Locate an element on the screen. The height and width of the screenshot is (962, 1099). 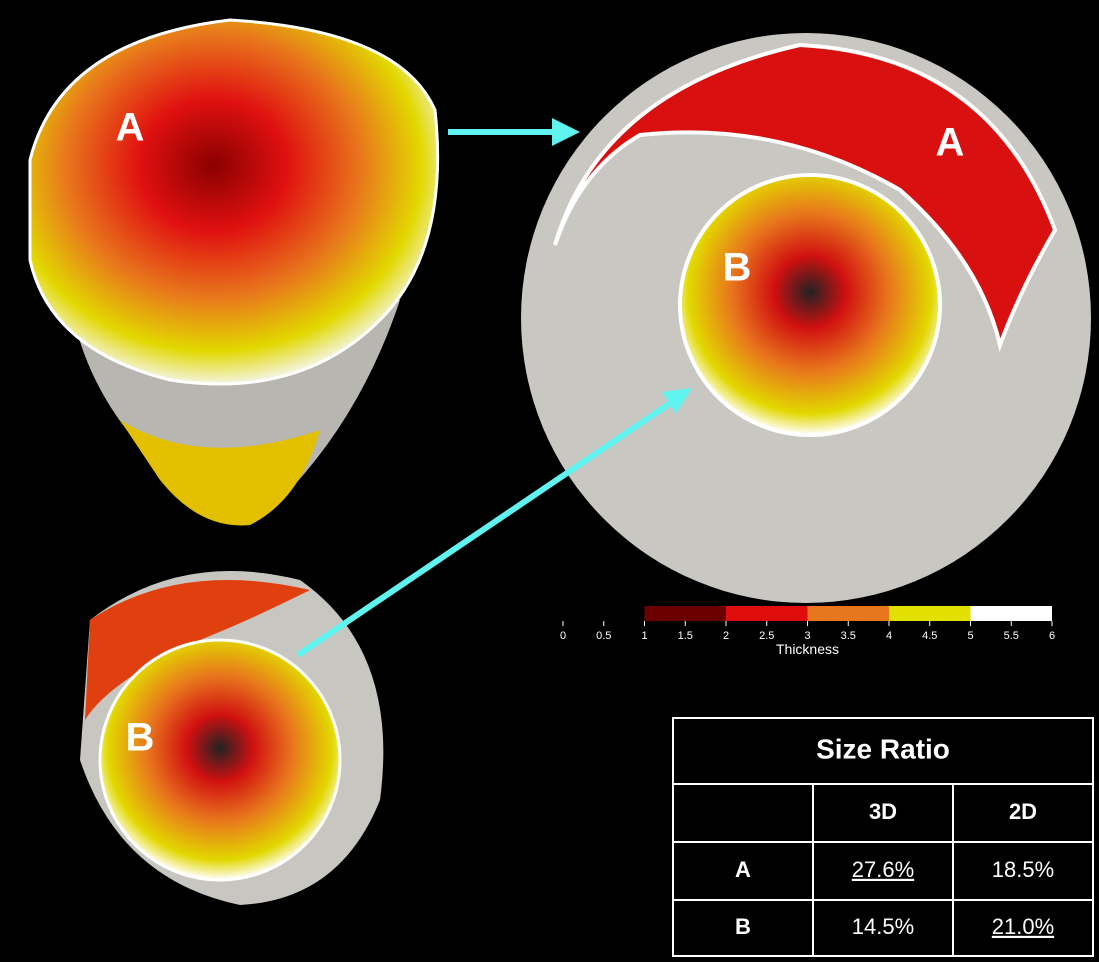
table-cell: 18.5% is located at coordinates (1023, 869).